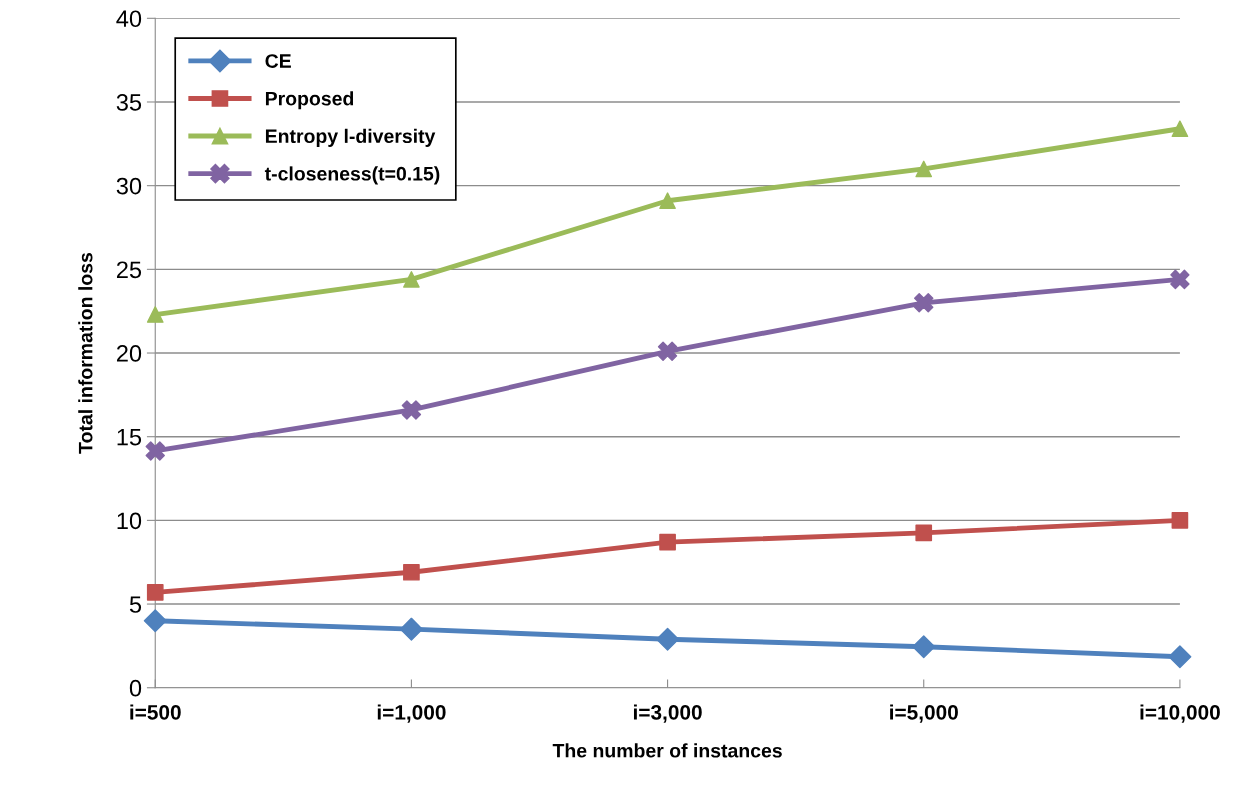 The image size is (1242, 796). What do you see at coordinates (85, 353) in the screenshot?
I see `y-axis-title: Total information loss` at bounding box center [85, 353].